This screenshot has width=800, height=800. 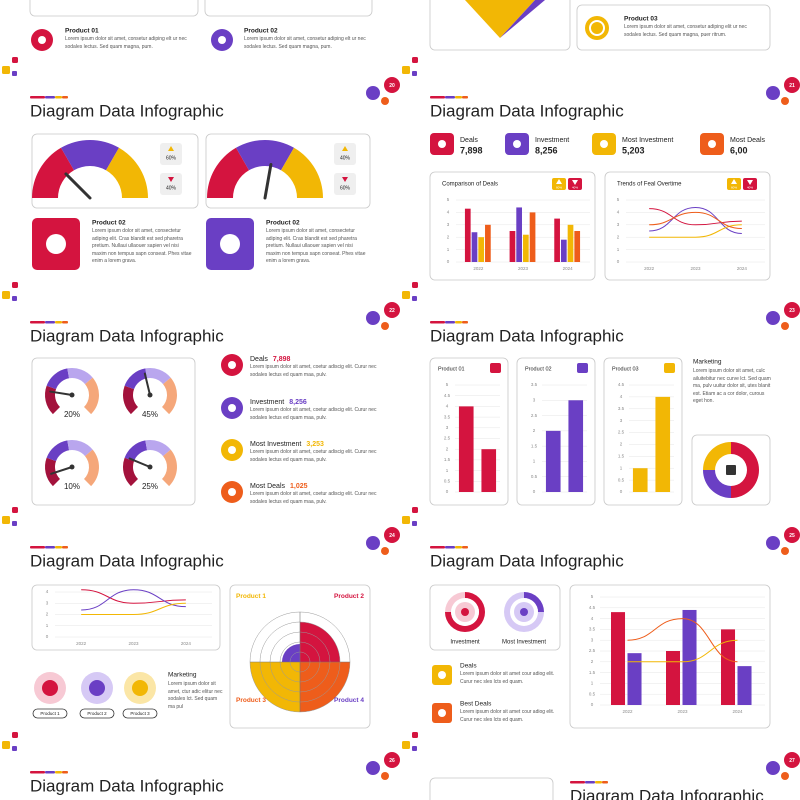 What do you see at coordinates (287, 444) in the screenshot?
I see `item-heading: Most Investment 3,253` at bounding box center [287, 444].